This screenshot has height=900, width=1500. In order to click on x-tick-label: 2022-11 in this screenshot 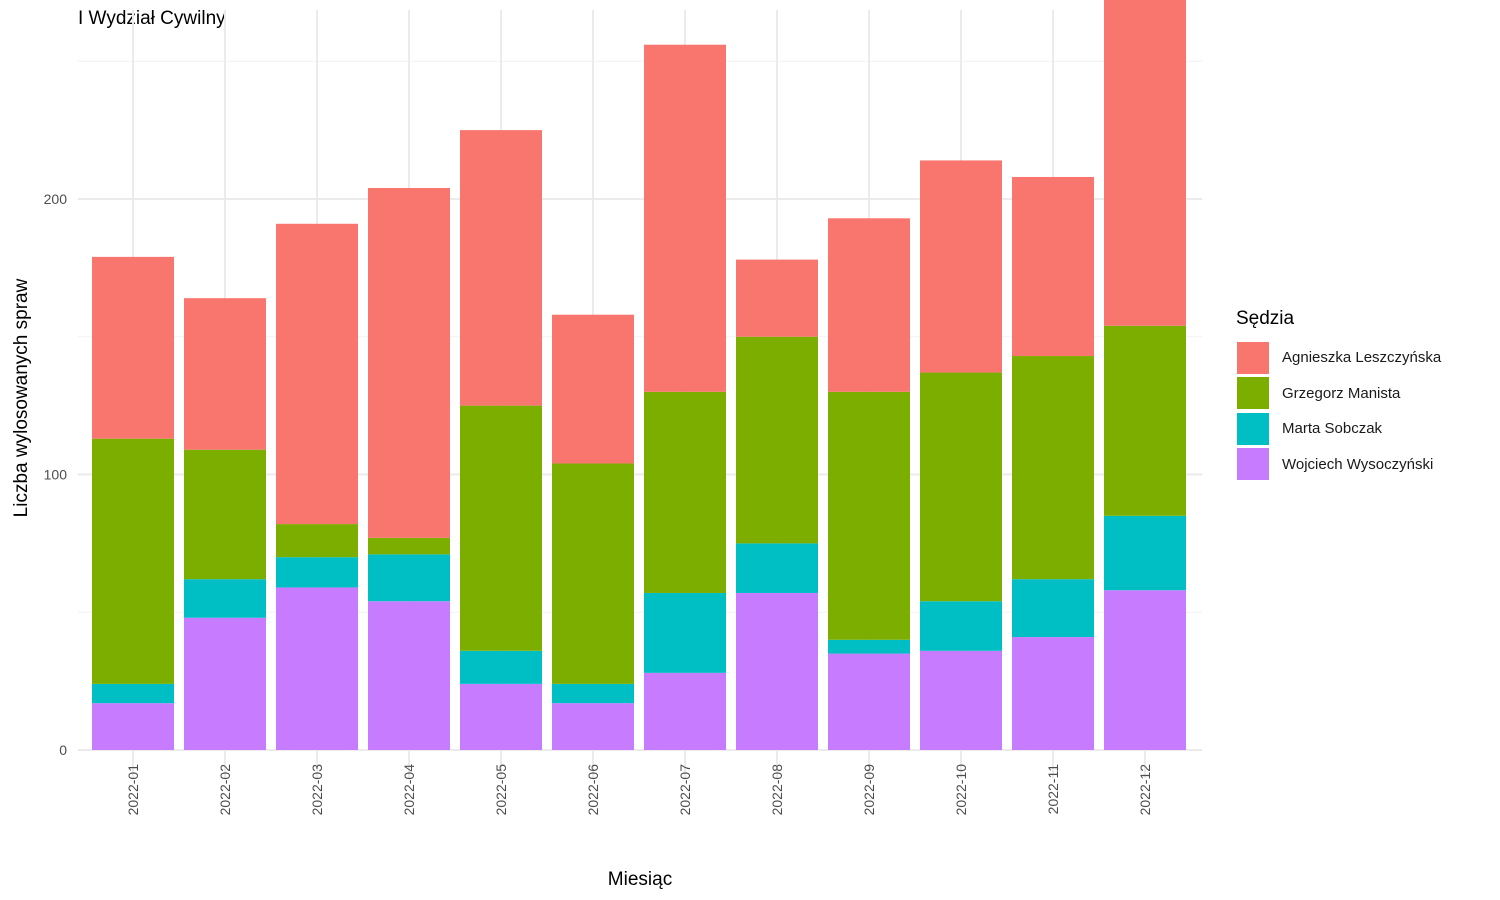, I will do `click(1053, 789)`.